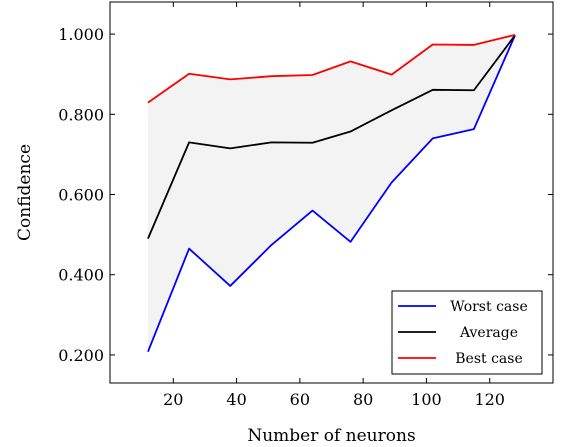  Describe the element at coordinates (363, 399) in the screenshot. I see `x-tick-label: 80` at that location.